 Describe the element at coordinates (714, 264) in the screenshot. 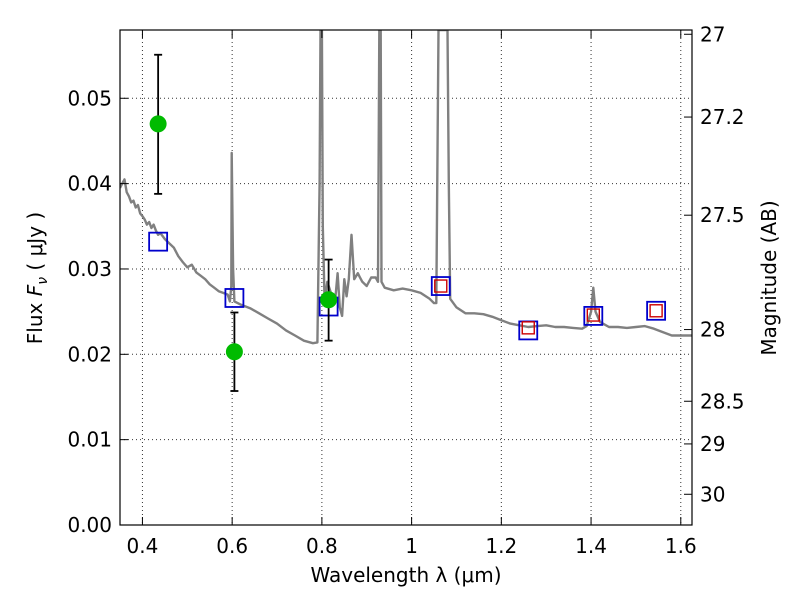

I see `right-axis-ticks: 27 27.2 27.5 28 28.5 29 30` at that location.